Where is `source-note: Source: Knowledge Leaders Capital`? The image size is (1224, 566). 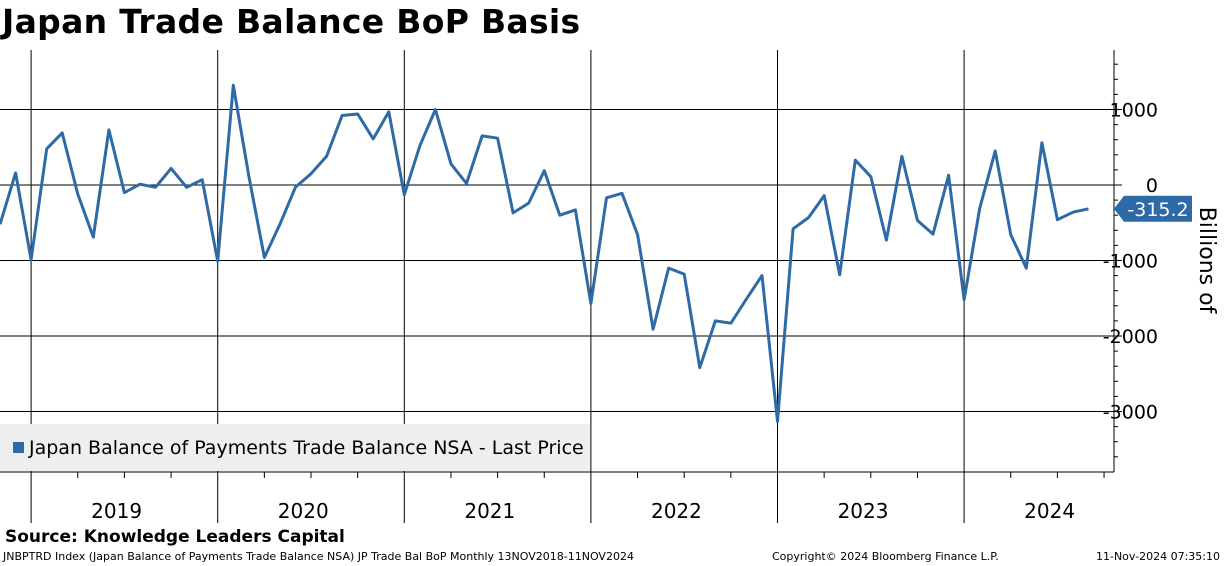 source-note: Source: Knowledge Leaders Capital is located at coordinates (175, 537).